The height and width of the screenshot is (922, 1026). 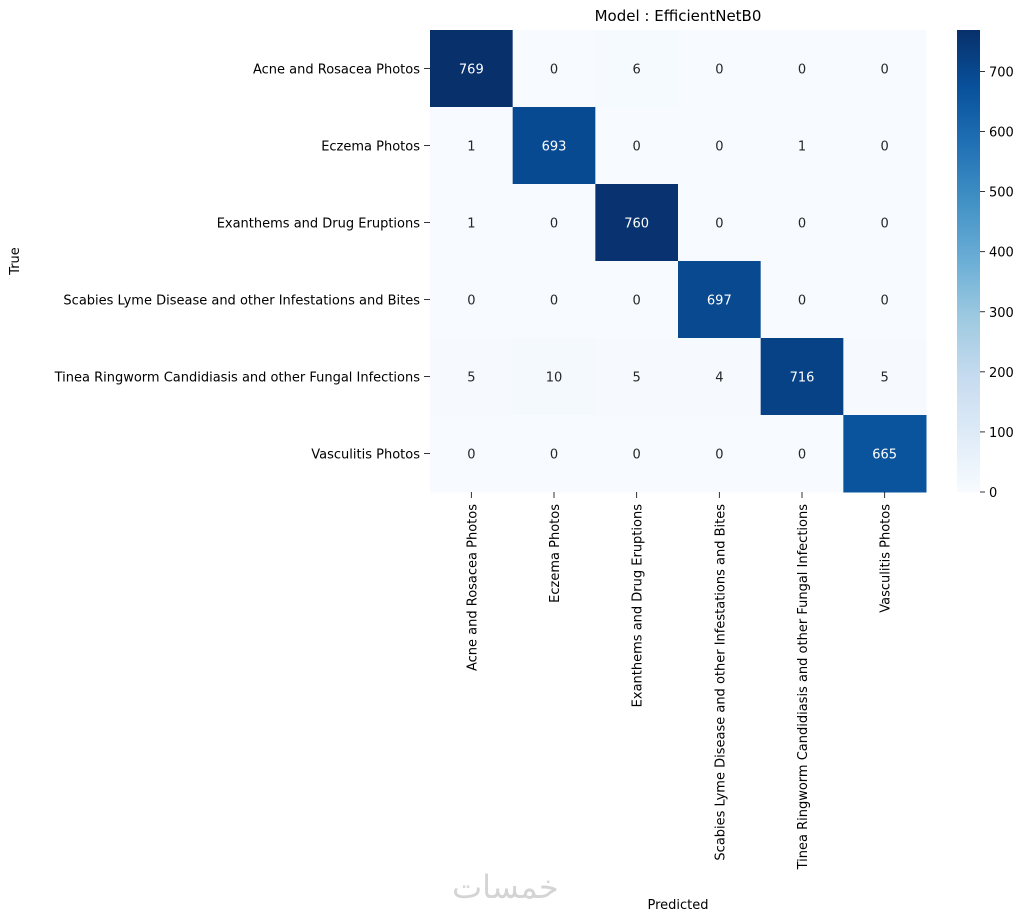 What do you see at coordinates (1001, 72) in the screenshot?
I see `colorbar-tick-label: 700` at bounding box center [1001, 72].